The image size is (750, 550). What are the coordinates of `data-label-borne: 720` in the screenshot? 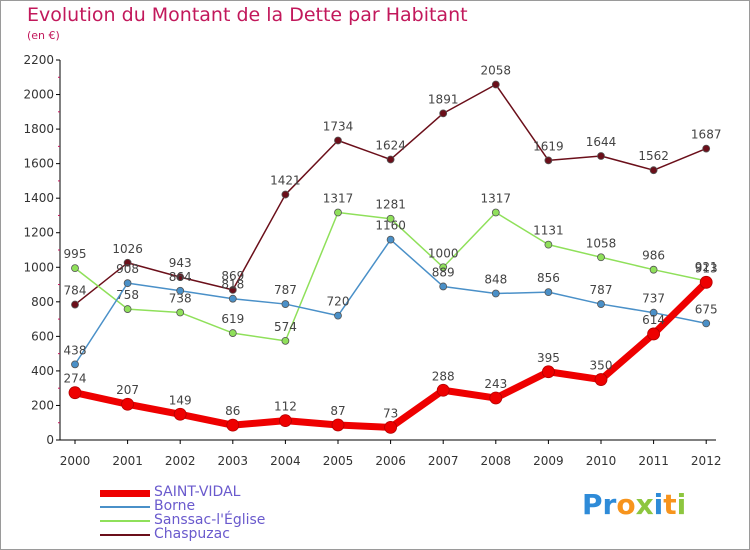 It's located at (338, 302).